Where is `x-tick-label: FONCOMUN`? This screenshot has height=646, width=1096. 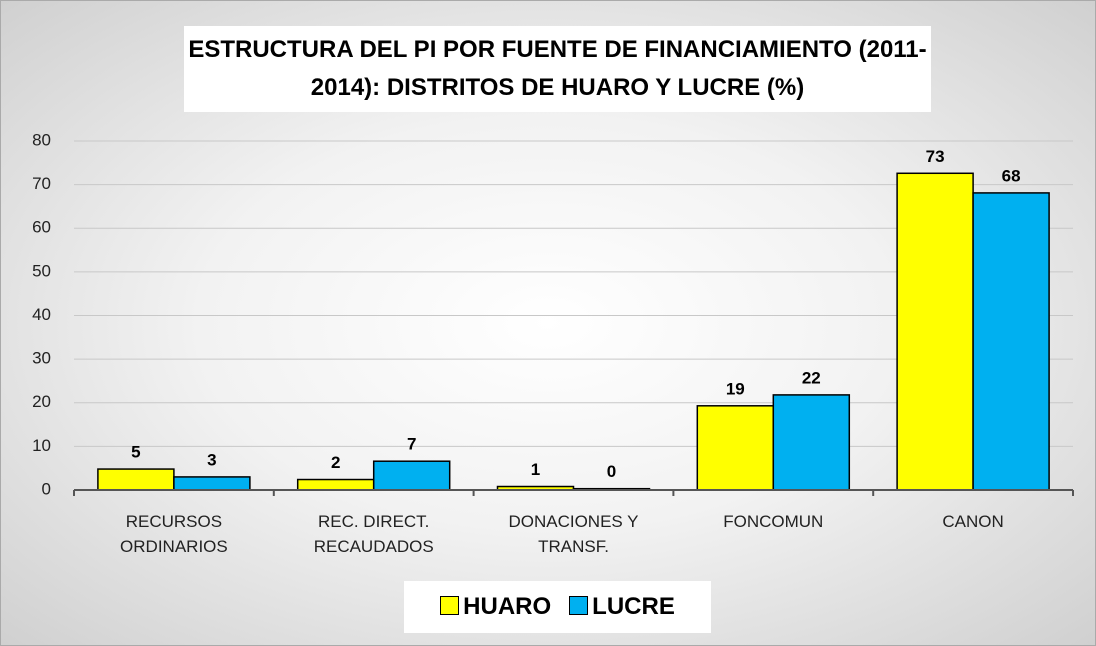 x-tick-label: FONCOMUN is located at coordinates (773, 521).